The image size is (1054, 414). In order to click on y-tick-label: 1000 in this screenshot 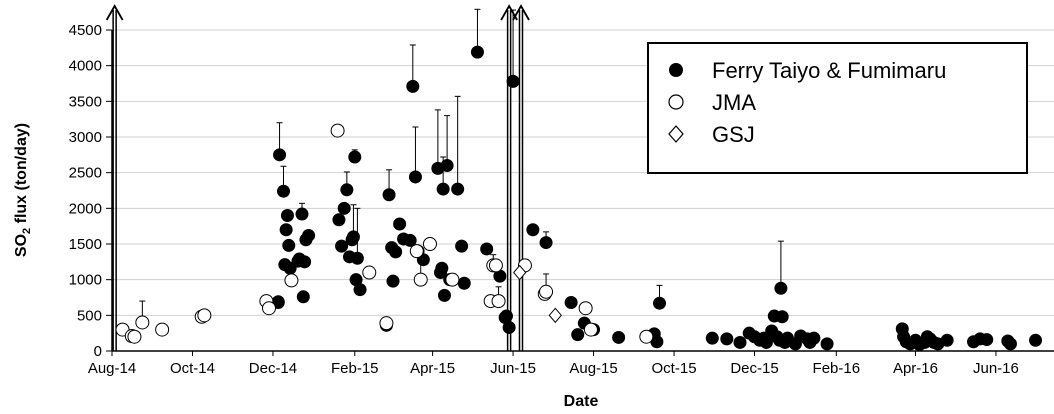, I will do `click(85, 280)`.